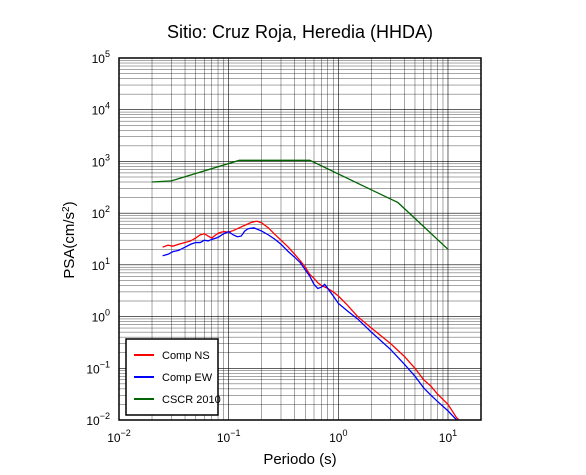 The image size is (586, 475). What do you see at coordinates (101, 160) in the screenshot?
I see `y-tick-label: 10³` at bounding box center [101, 160].